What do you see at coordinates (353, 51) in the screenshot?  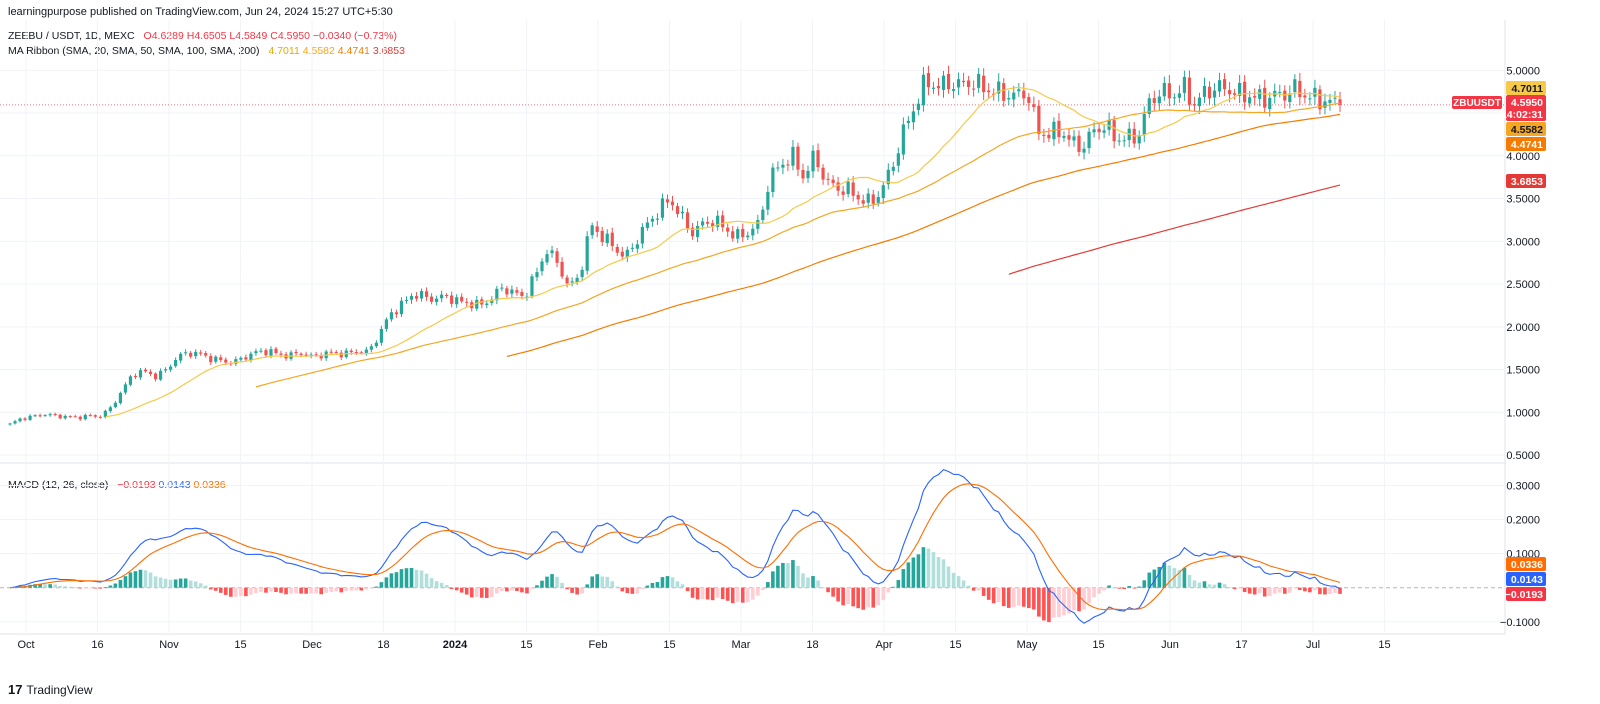 I see `ma100-value: 4.4741` at bounding box center [353, 51].